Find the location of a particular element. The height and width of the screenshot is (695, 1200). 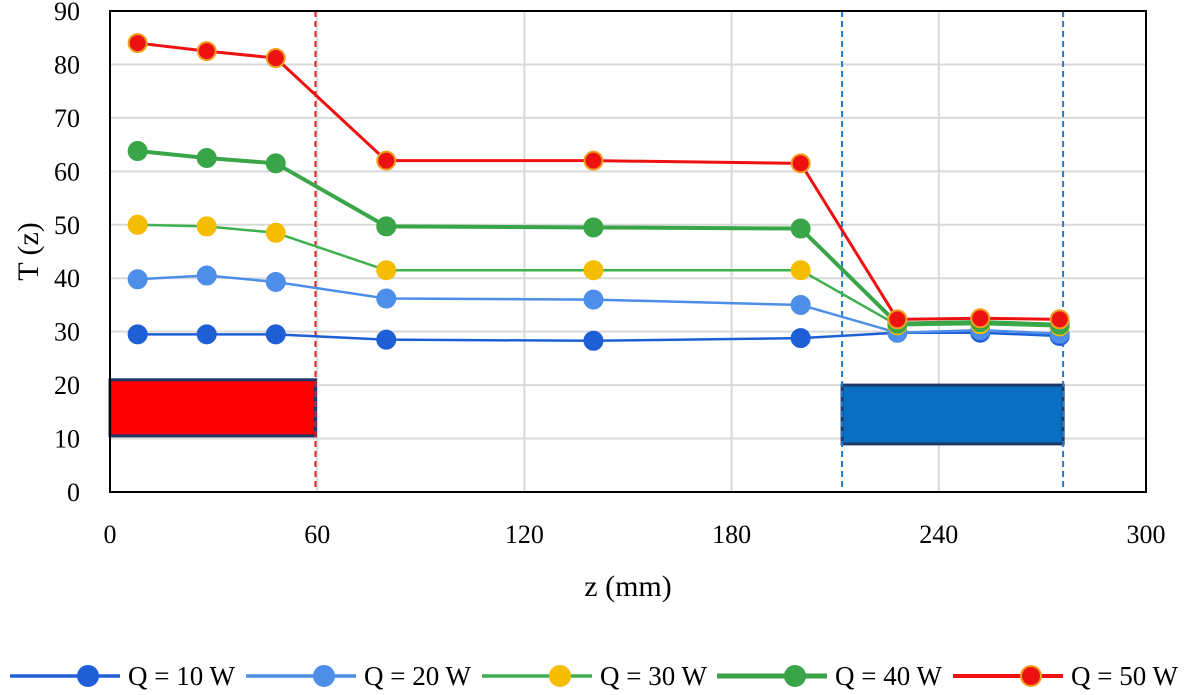

legend: Q = 10 W Q = 20 W Q = 30 W Q = 40 W Q = 50 W is located at coordinates (594, 676).